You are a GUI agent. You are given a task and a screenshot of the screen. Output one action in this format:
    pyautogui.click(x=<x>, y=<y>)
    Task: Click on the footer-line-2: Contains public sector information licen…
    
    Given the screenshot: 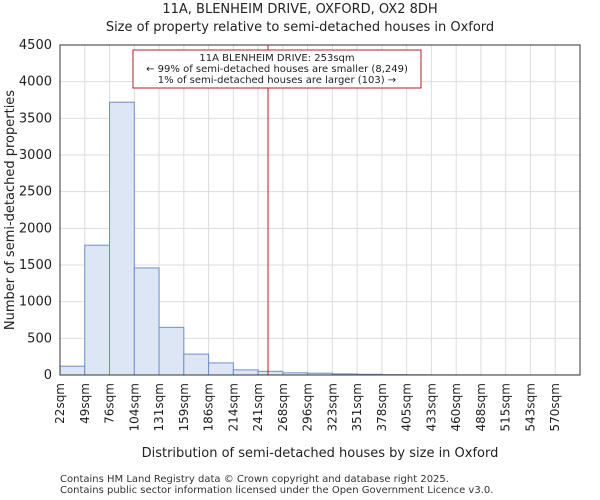 What is the action you would take?
    pyautogui.click(x=277, y=490)
    